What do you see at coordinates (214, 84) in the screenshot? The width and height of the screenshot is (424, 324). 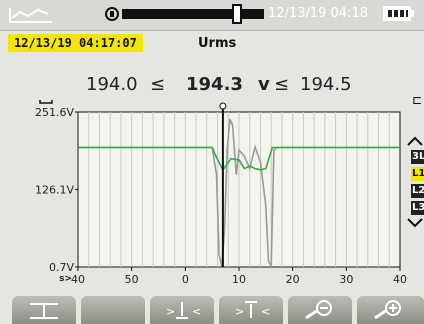 I see `current-value: 194.3` at bounding box center [214, 84].